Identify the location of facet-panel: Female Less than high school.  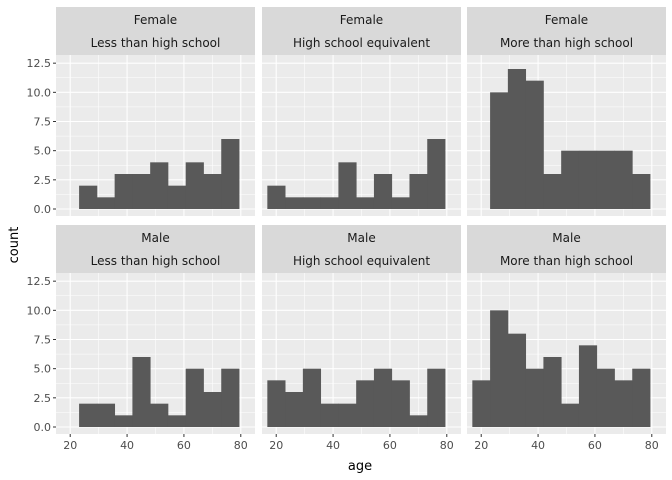
(155, 111).